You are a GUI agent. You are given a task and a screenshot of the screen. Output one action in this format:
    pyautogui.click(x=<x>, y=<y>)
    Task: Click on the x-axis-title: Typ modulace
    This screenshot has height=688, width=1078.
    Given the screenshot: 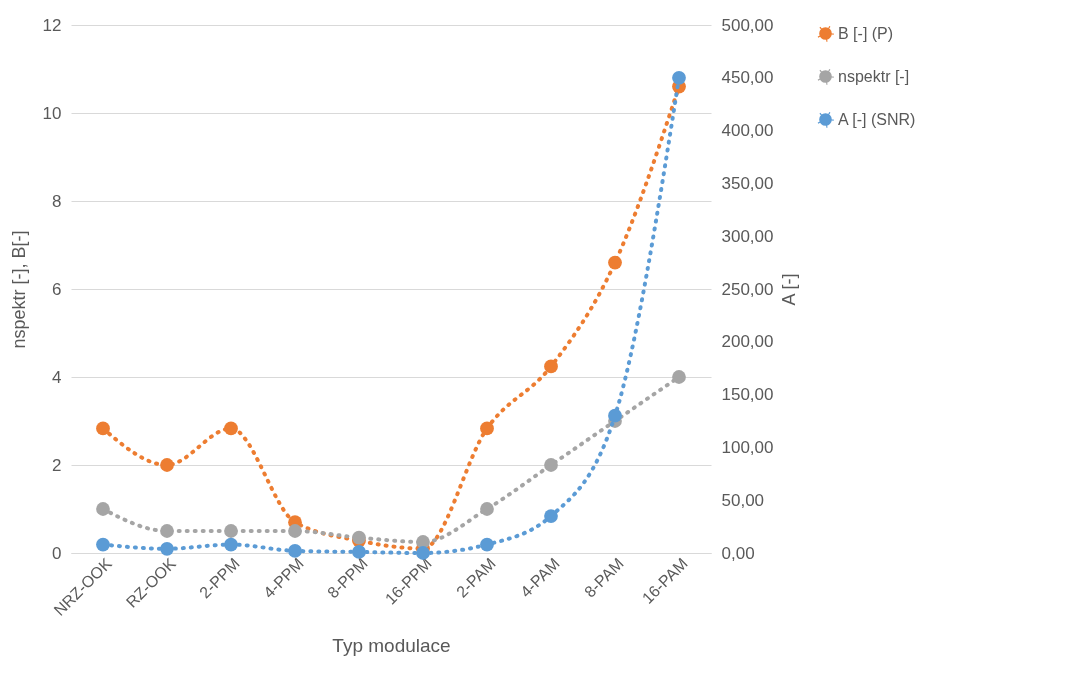 What is the action you would take?
    pyautogui.click(x=391, y=645)
    